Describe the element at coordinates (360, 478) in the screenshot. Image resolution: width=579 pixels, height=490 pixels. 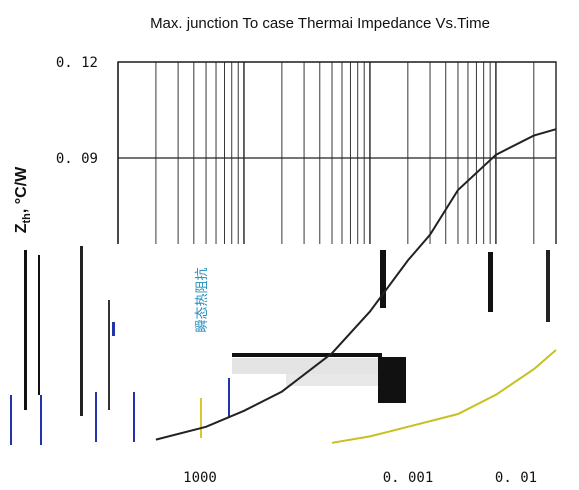
I see `x-tick-labels: 1000 0. 001 0. 01` at that location.